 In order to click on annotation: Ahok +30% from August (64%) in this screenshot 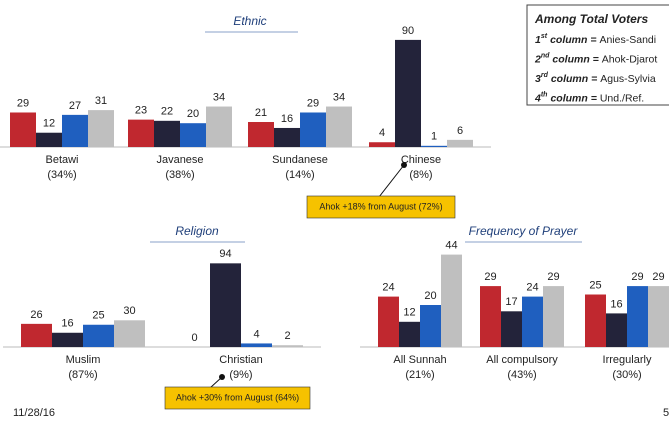, I will do `click(237, 397)`.